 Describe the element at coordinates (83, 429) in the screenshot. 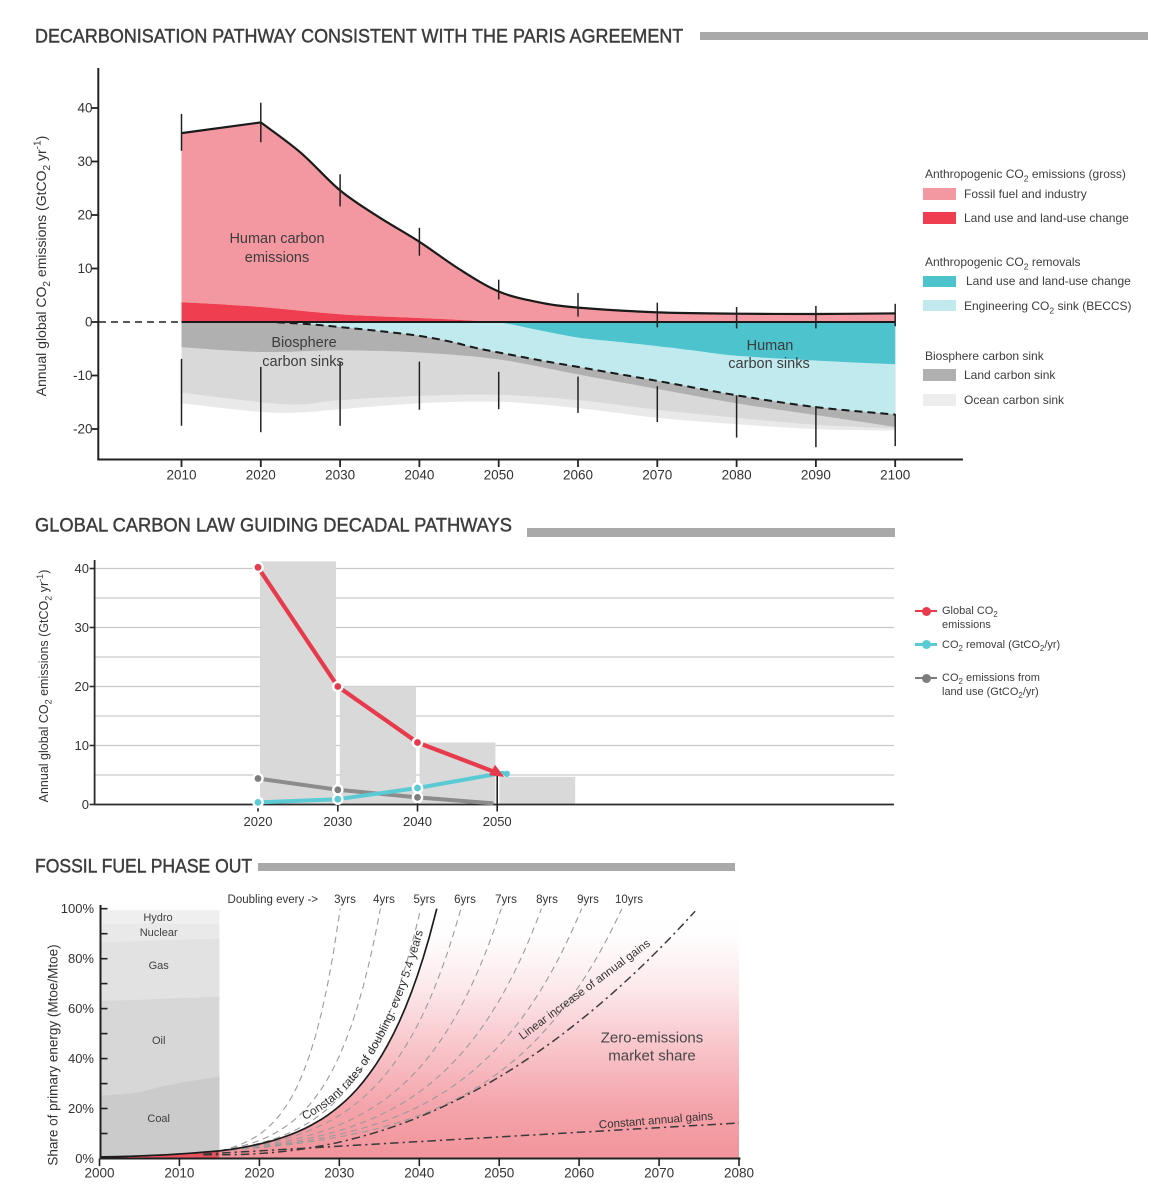

I see `svg-text: -20` at that location.